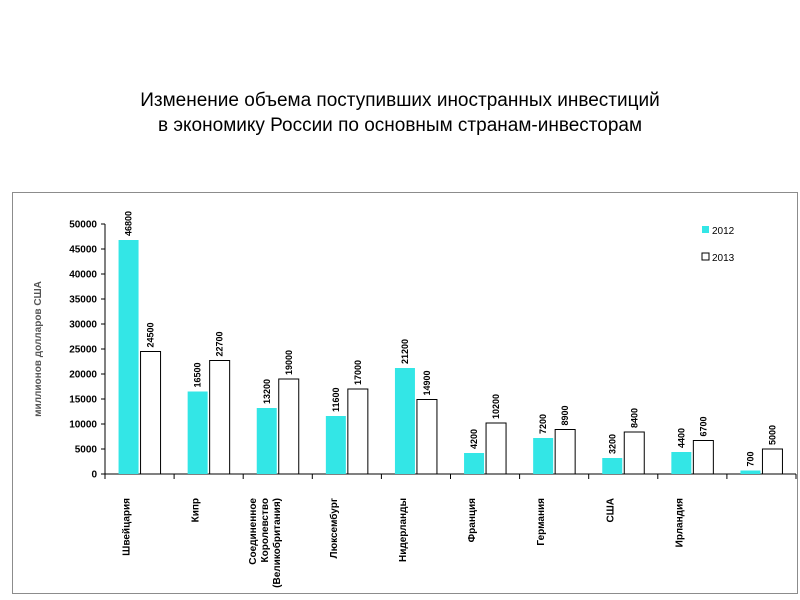 The width and height of the screenshot is (800, 600). What do you see at coordinates (612, 444) in the screenshot?
I see `data-label-2012: 3200` at bounding box center [612, 444].